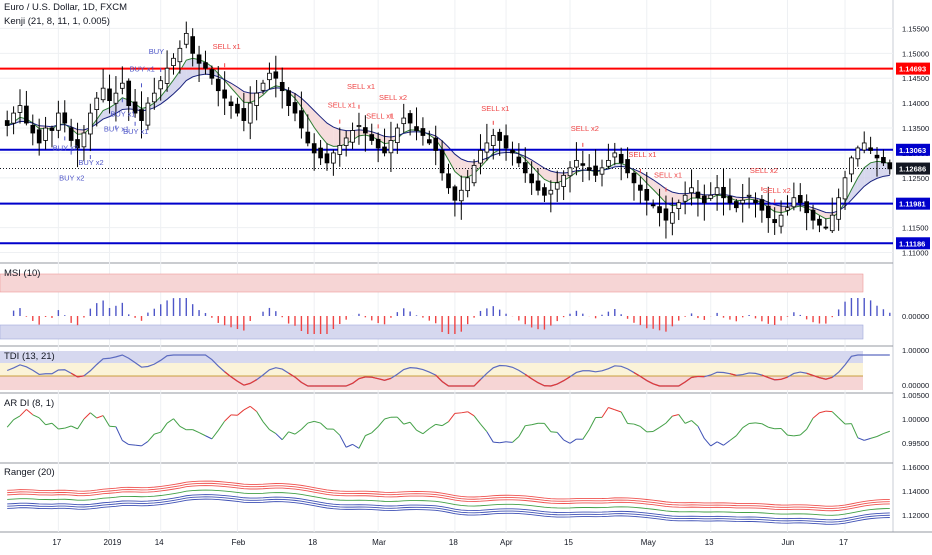 The height and width of the screenshot is (555, 932). I want to click on ardi-tick-label: 1.00000, so click(915, 419).